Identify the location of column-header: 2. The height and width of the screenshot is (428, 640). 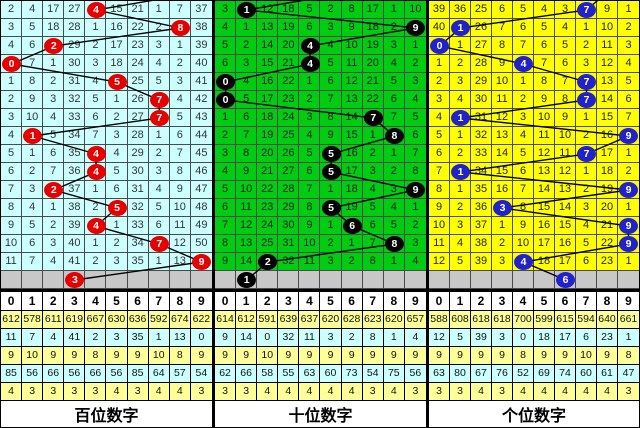
(54, 301).